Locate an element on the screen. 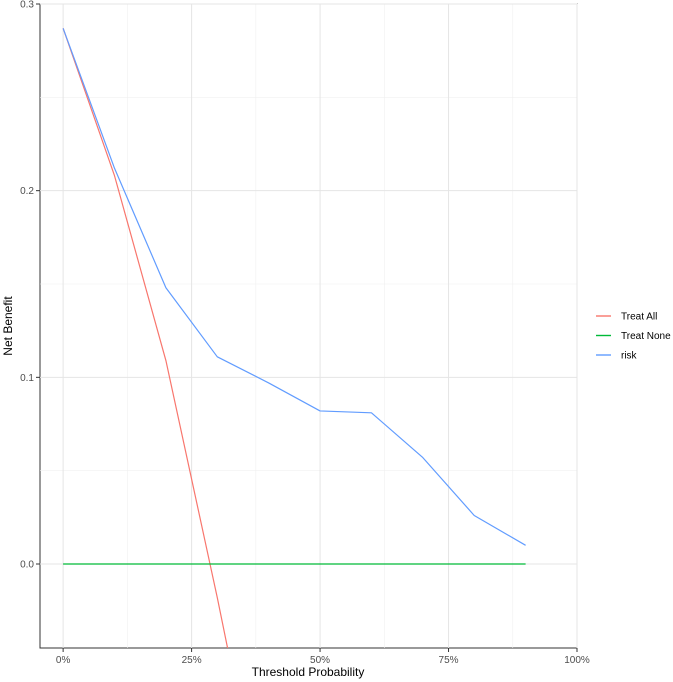 The height and width of the screenshot is (682, 673). y-tick-label: 0.1 is located at coordinates (27, 378).